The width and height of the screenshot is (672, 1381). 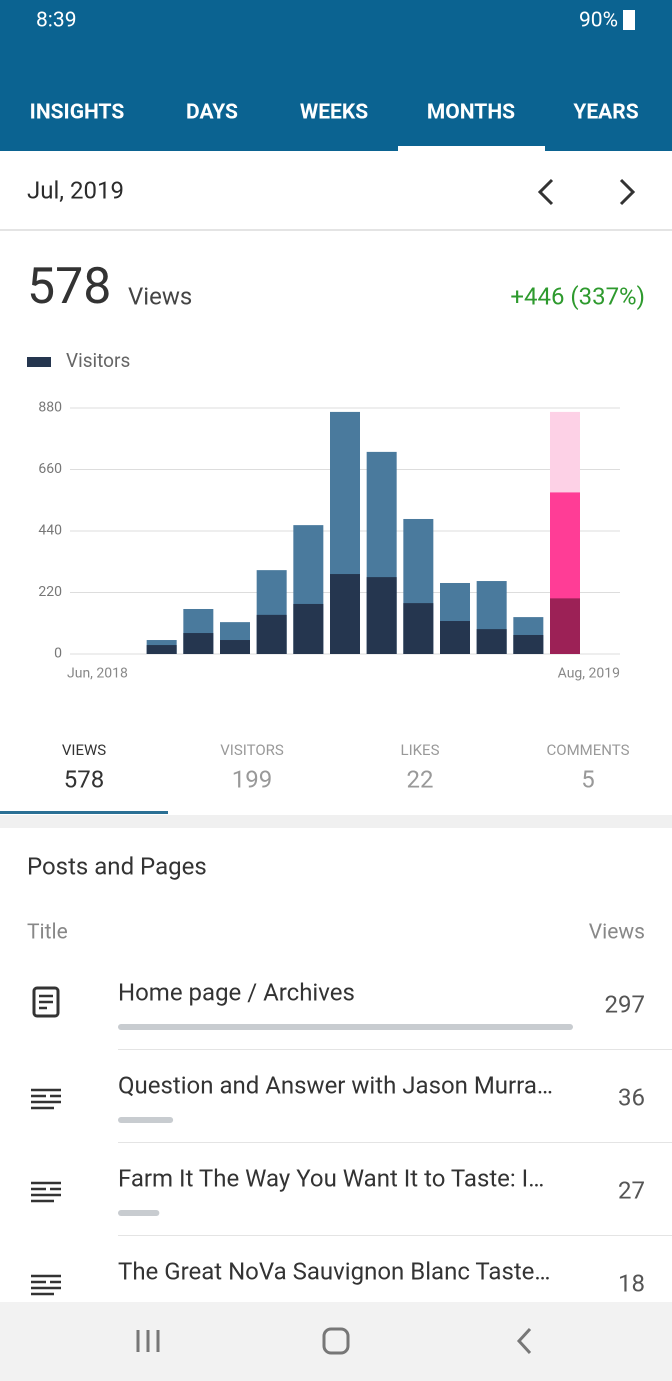 What do you see at coordinates (148, 1341) in the screenshot?
I see `recent-button` at bounding box center [148, 1341].